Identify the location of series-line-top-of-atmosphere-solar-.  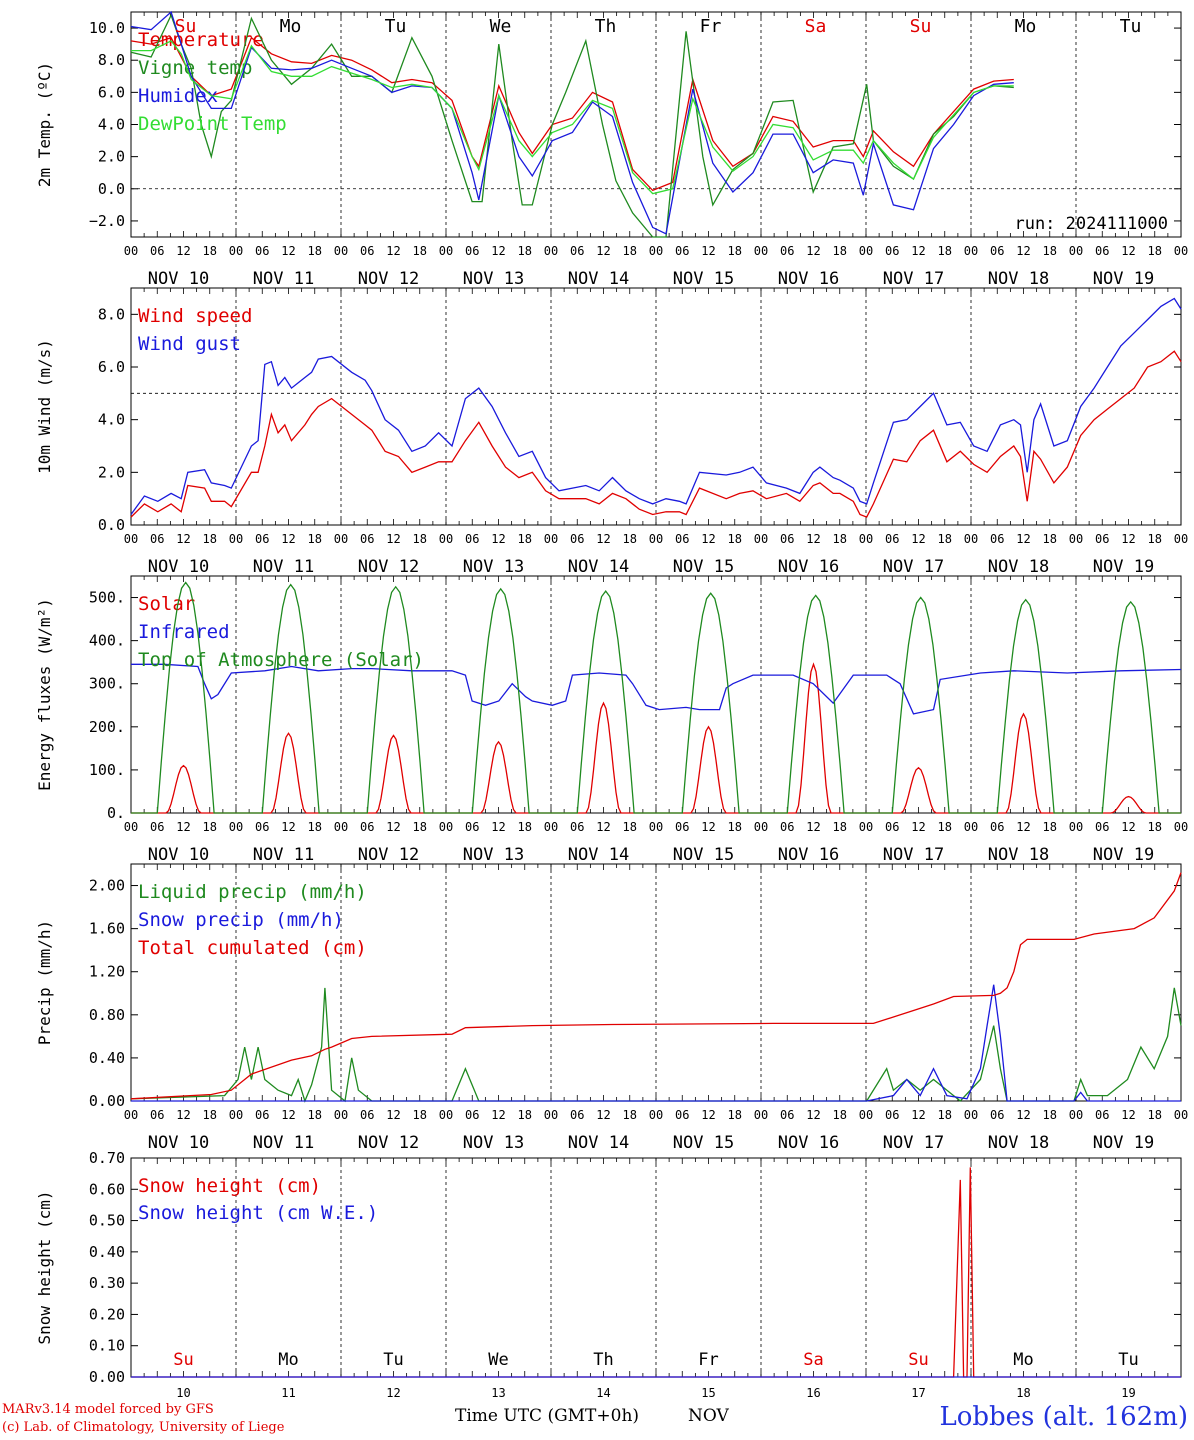
(656, 697).